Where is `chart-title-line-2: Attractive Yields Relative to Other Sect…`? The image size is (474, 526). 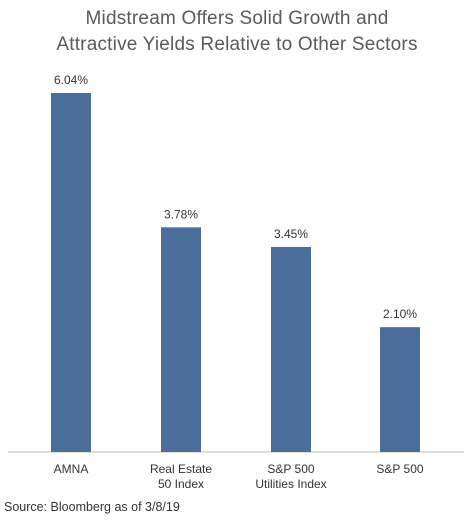 chart-title-line-2: Attractive Yields Relative to Other Sect… is located at coordinates (237, 44).